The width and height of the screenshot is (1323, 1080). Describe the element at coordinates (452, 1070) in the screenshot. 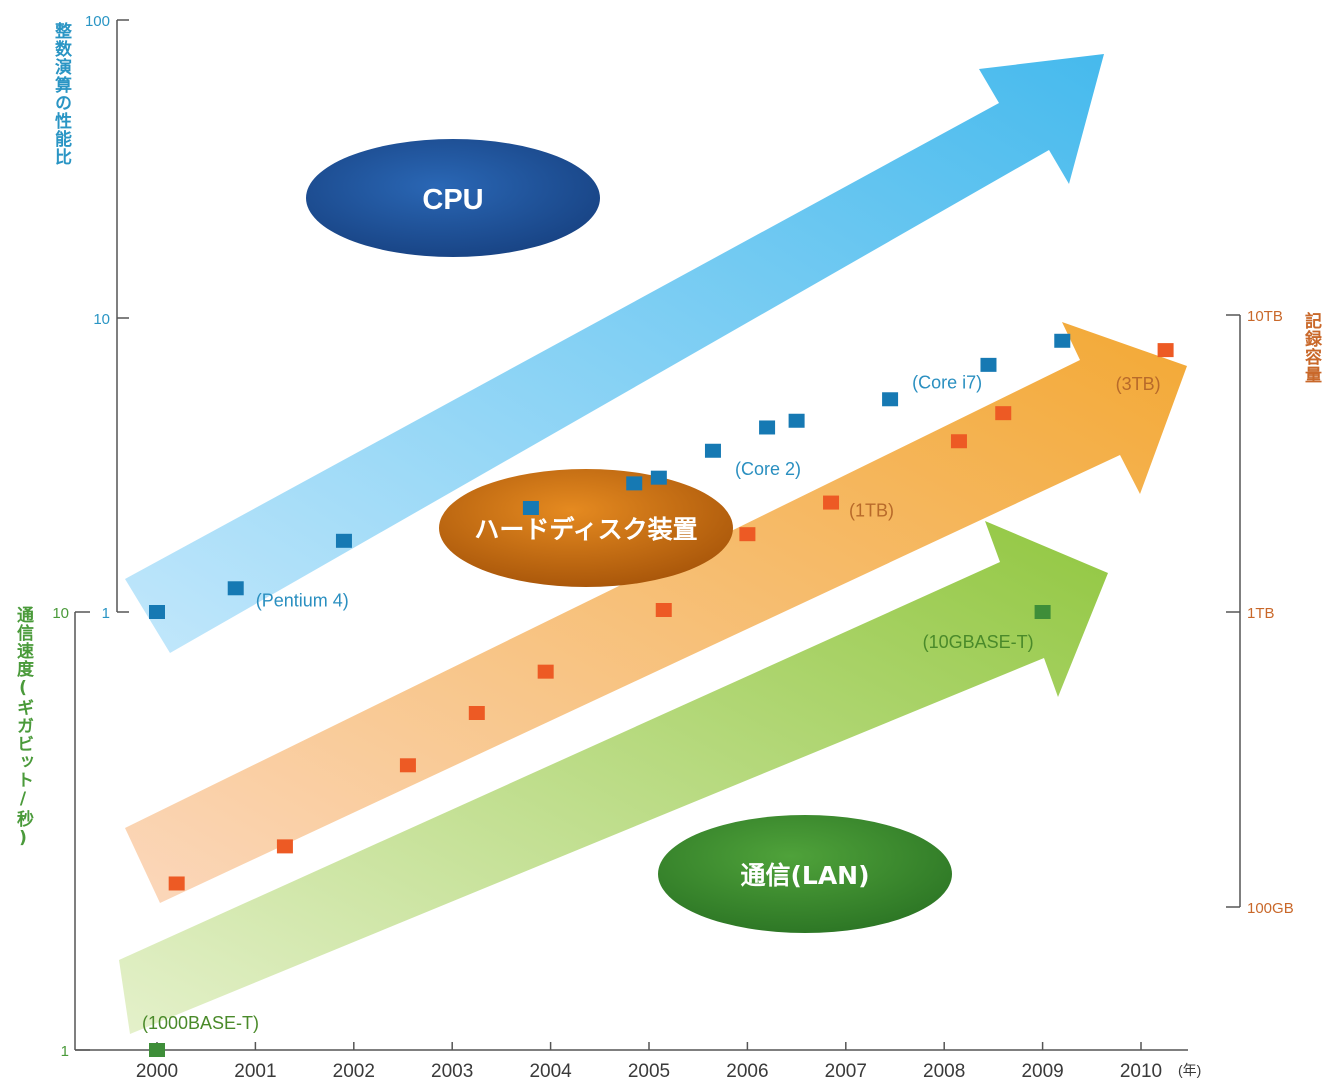

I see `x-tick-label: 2003` at that location.